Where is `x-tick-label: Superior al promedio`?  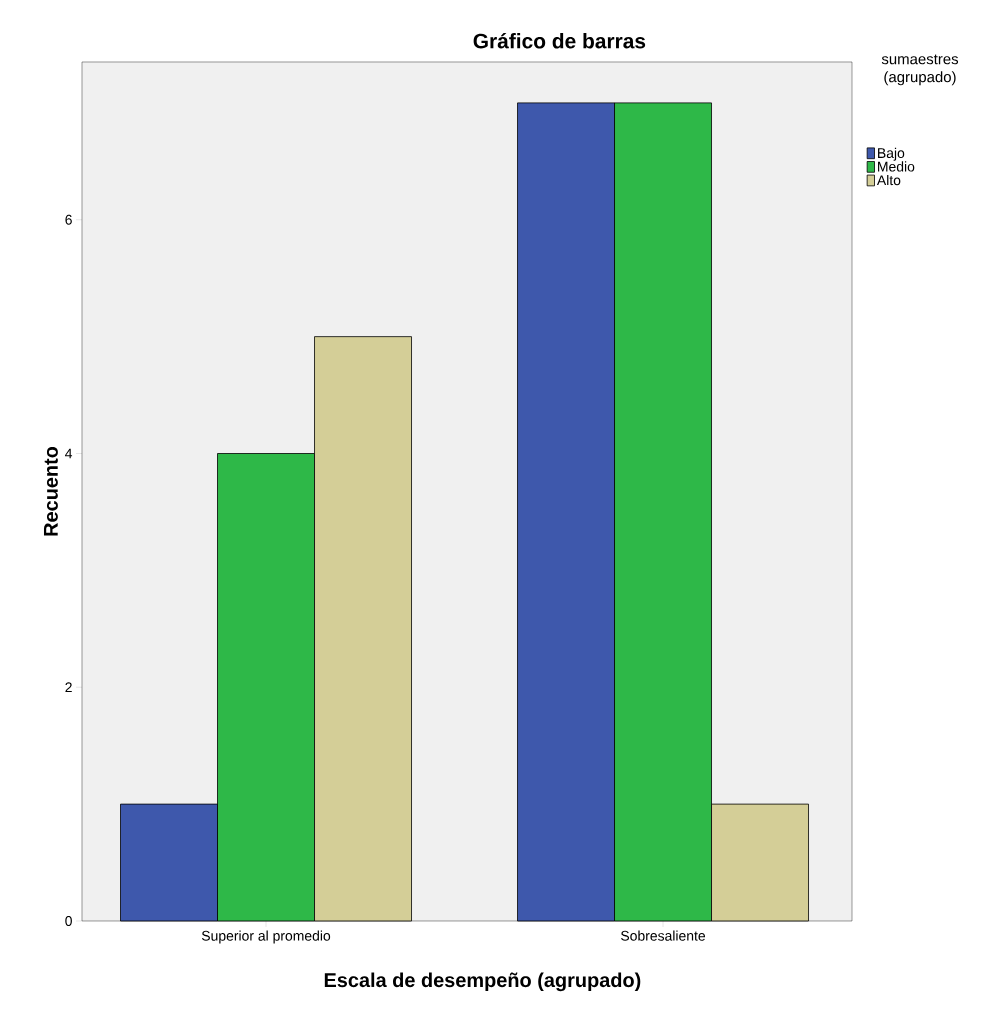
x-tick-label: Superior al promedio is located at coordinates (266, 937).